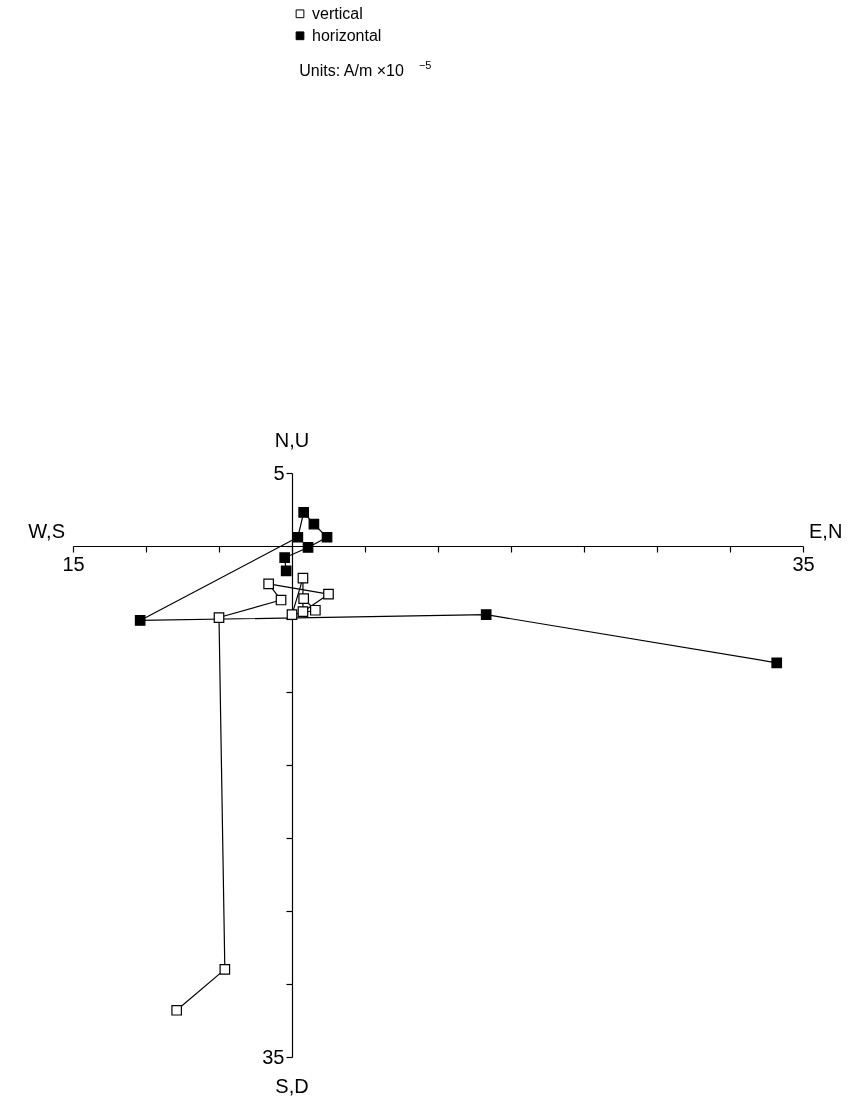 This screenshot has height=1103, width=867. What do you see at coordinates (347, 35) in the screenshot?
I see `legend-label: horizontal` at bounding box center [347, 35].